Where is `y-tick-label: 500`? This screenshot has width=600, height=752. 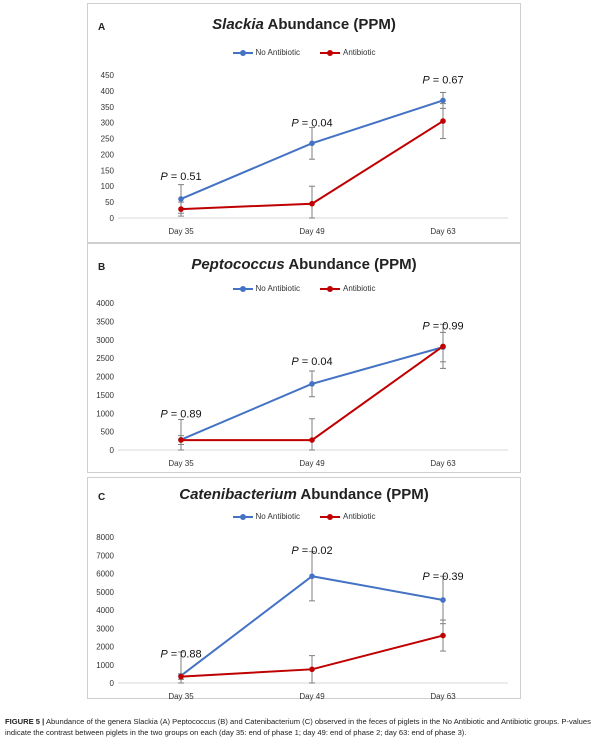
y-tick-label: 500 is located at coordinates (108, 432).